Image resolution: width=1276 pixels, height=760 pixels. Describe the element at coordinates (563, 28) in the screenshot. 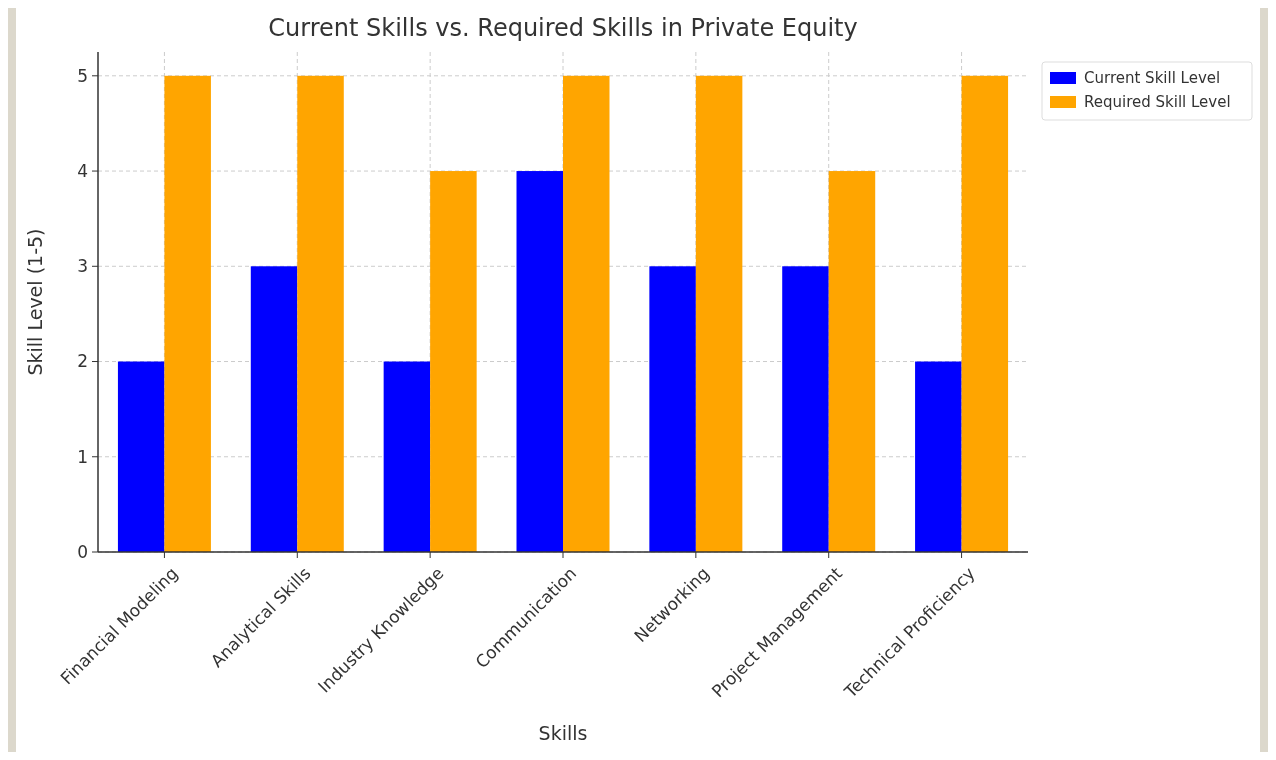

I see `chart-title: Current Skills vs. Required Skills in Private Equity` at that location.